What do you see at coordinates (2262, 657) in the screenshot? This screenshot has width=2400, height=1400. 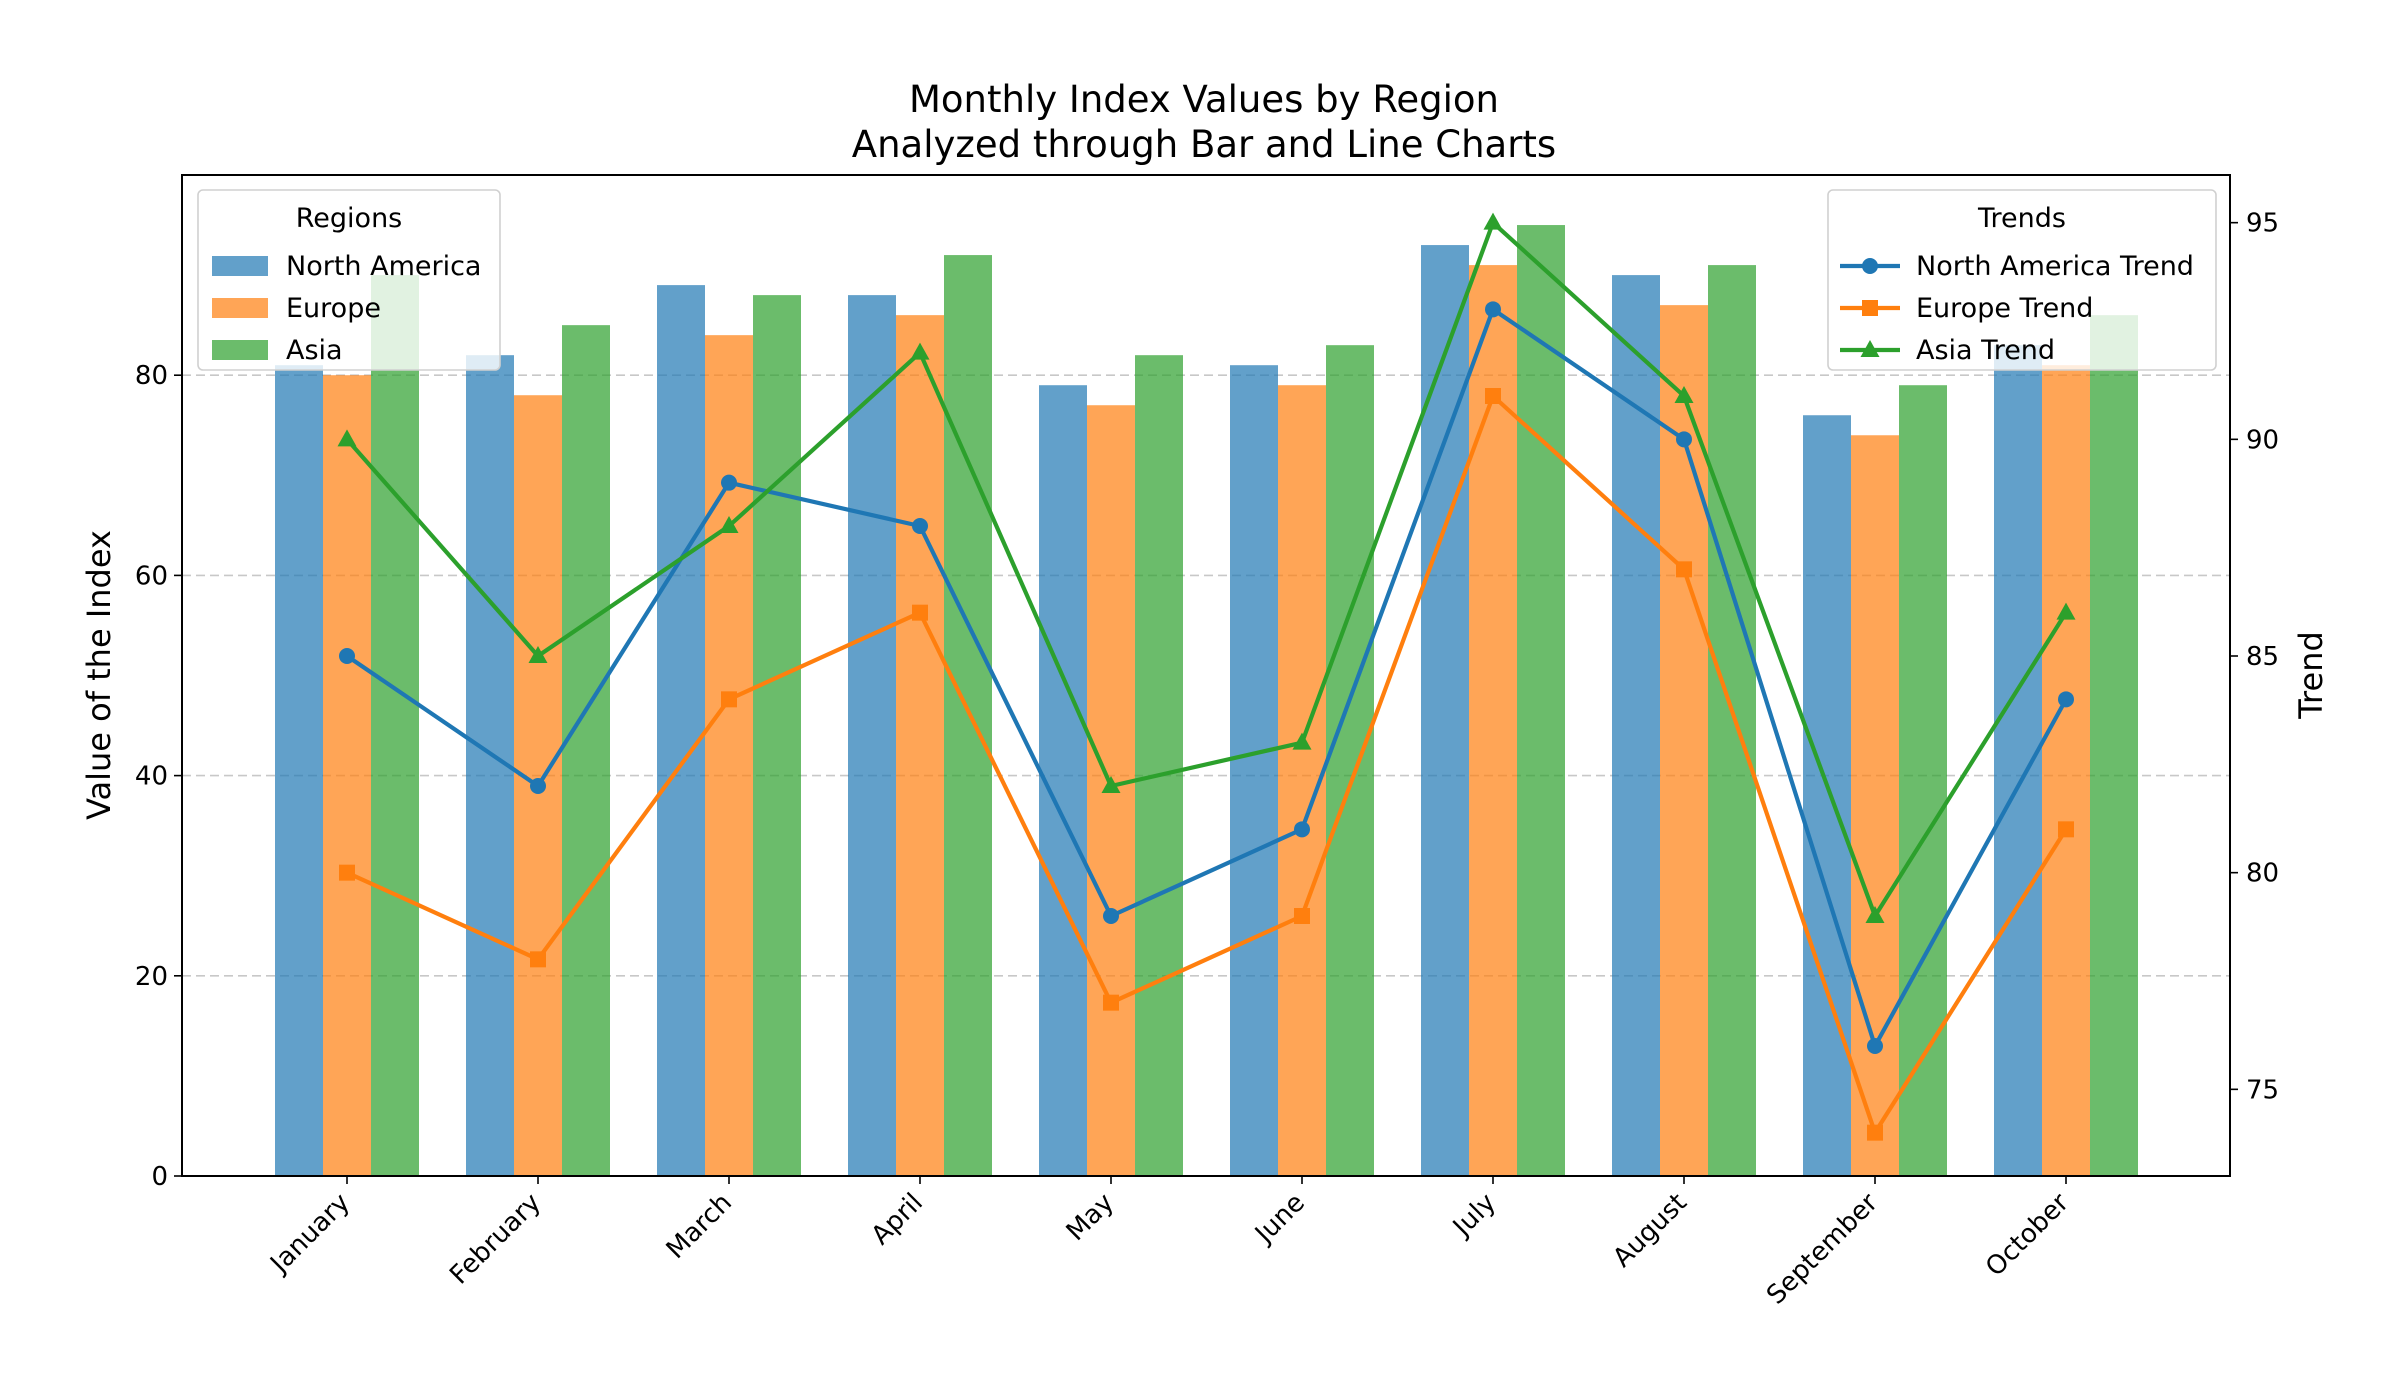 I see `y-tick-label-right: 85` at bounding box center [2262, 657].